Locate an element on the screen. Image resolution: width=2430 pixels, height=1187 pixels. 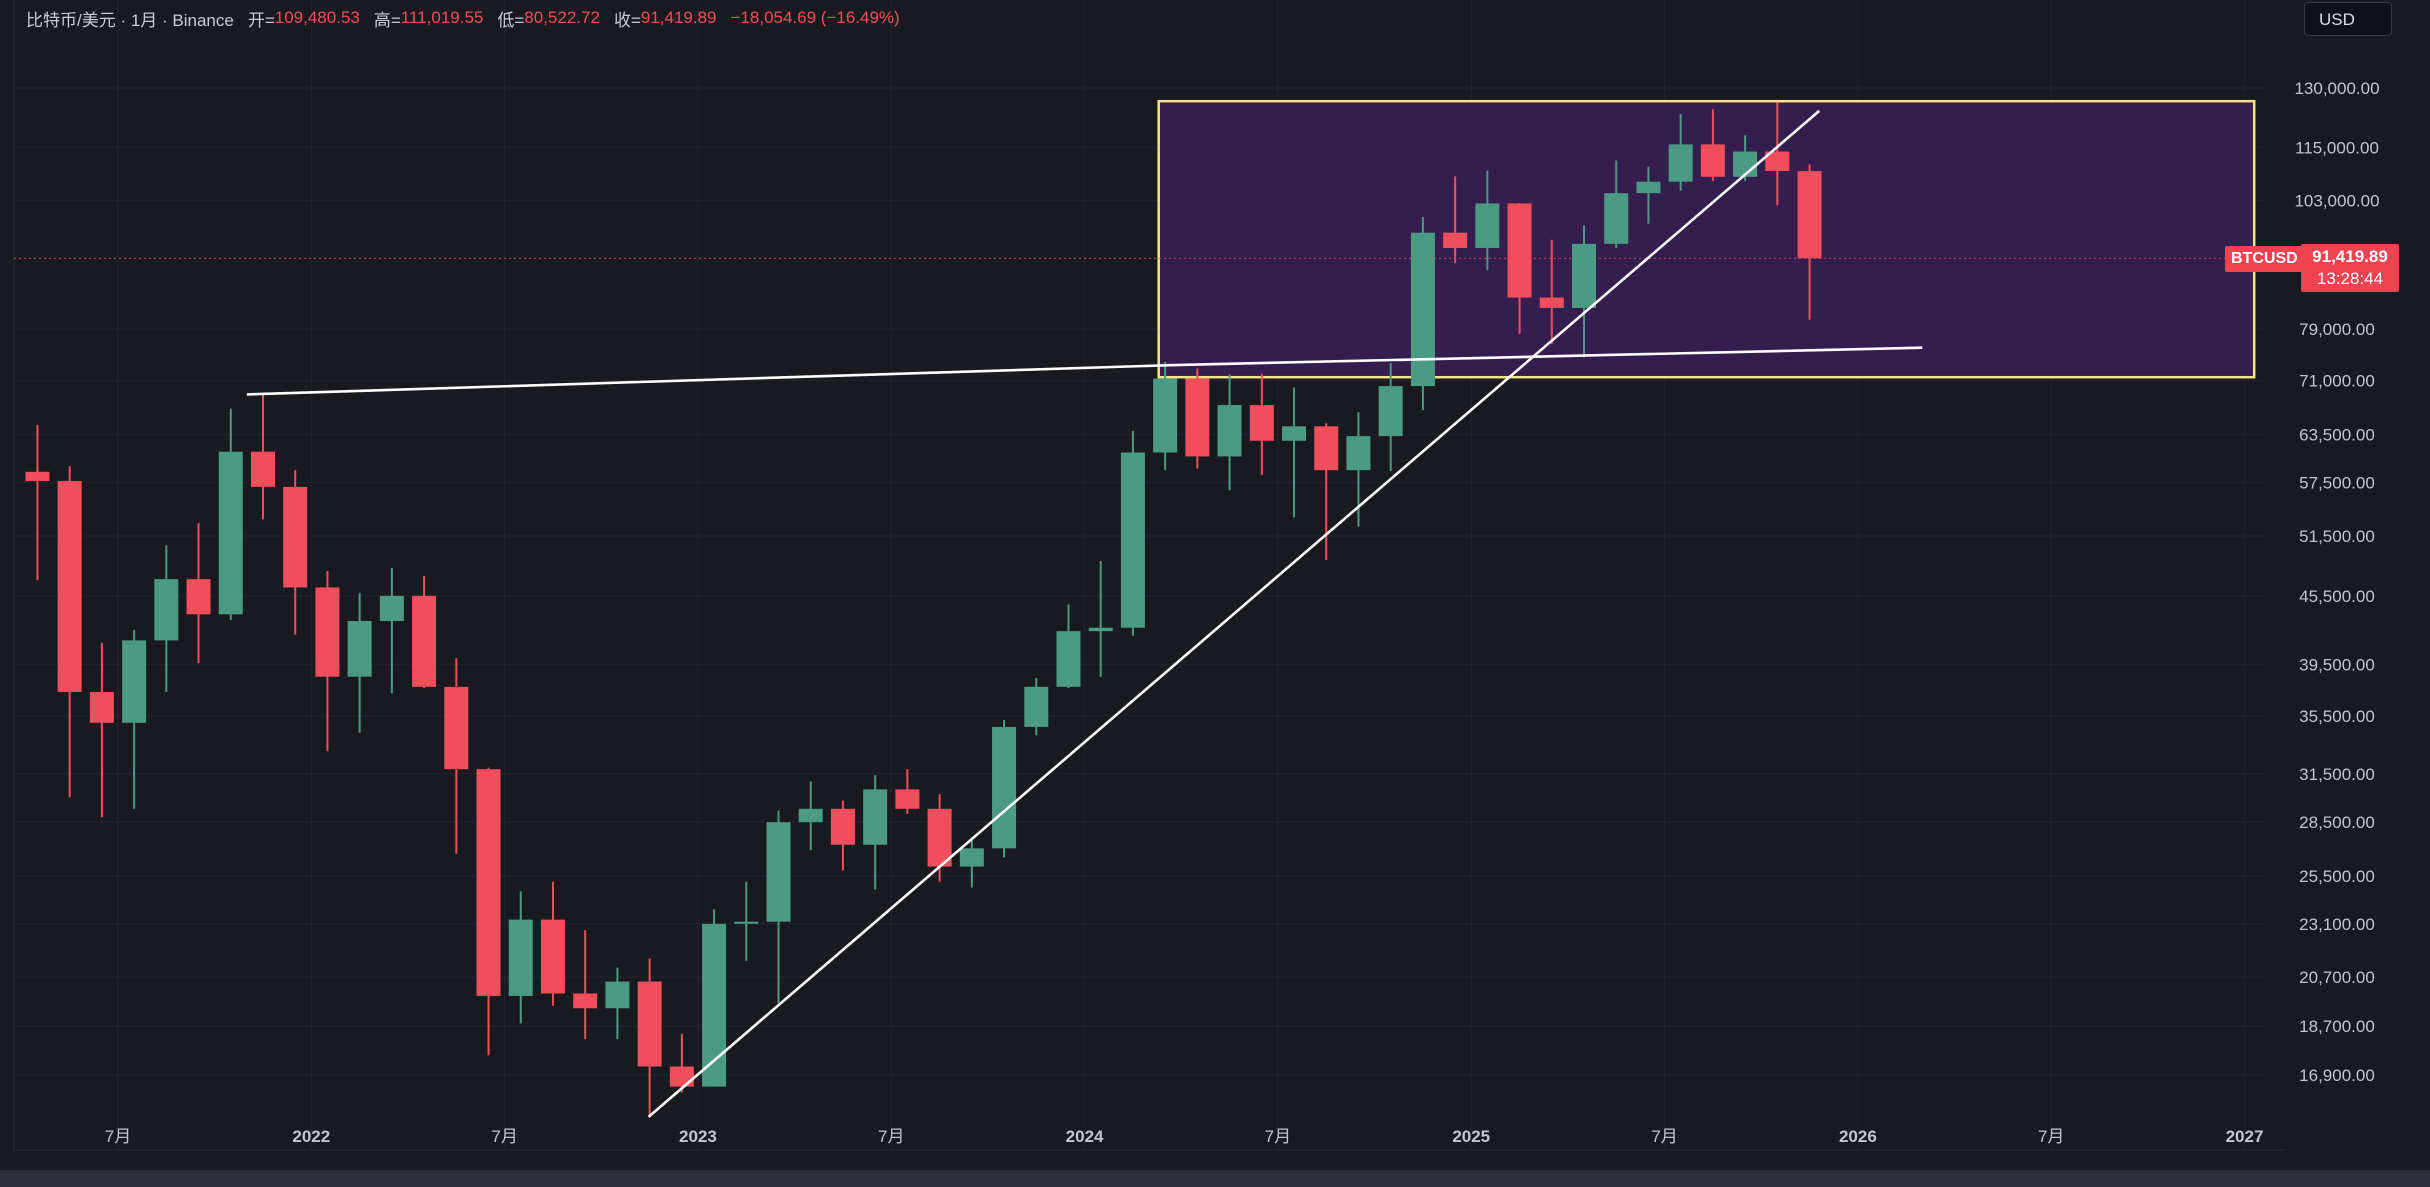
x-tick-label: 2026 is located at coordinates (1858, 1136).